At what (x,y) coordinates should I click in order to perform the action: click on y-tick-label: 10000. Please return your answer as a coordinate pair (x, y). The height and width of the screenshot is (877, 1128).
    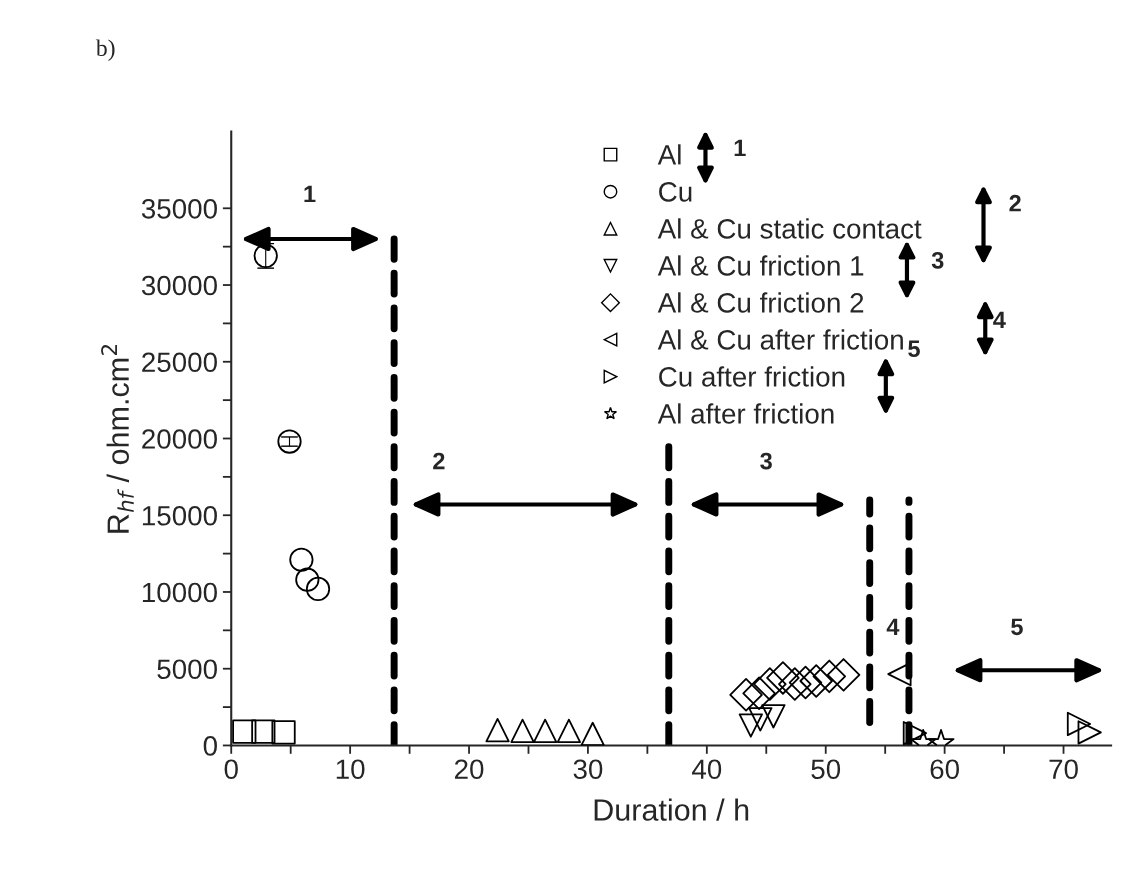
    Looking at the image, I should click on (179, 592).